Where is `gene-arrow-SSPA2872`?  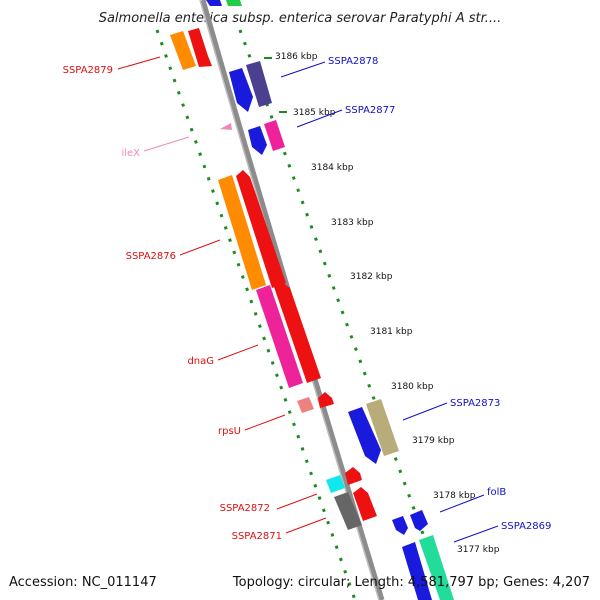
gene-arrow-SSPA2872 is located at coordinates (335, 484).